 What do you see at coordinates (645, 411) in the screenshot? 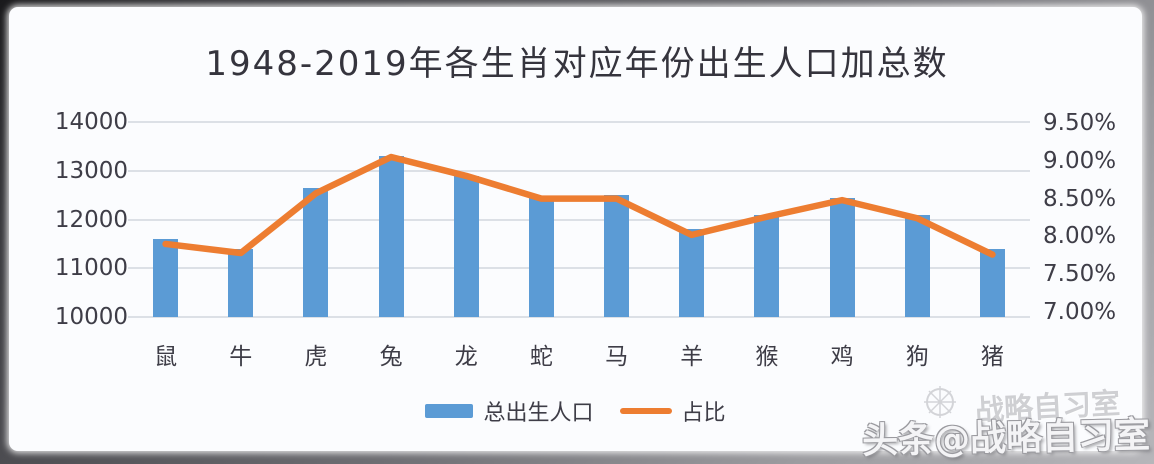
I see `legend-line-swatch` at bounding box center [645, 411].